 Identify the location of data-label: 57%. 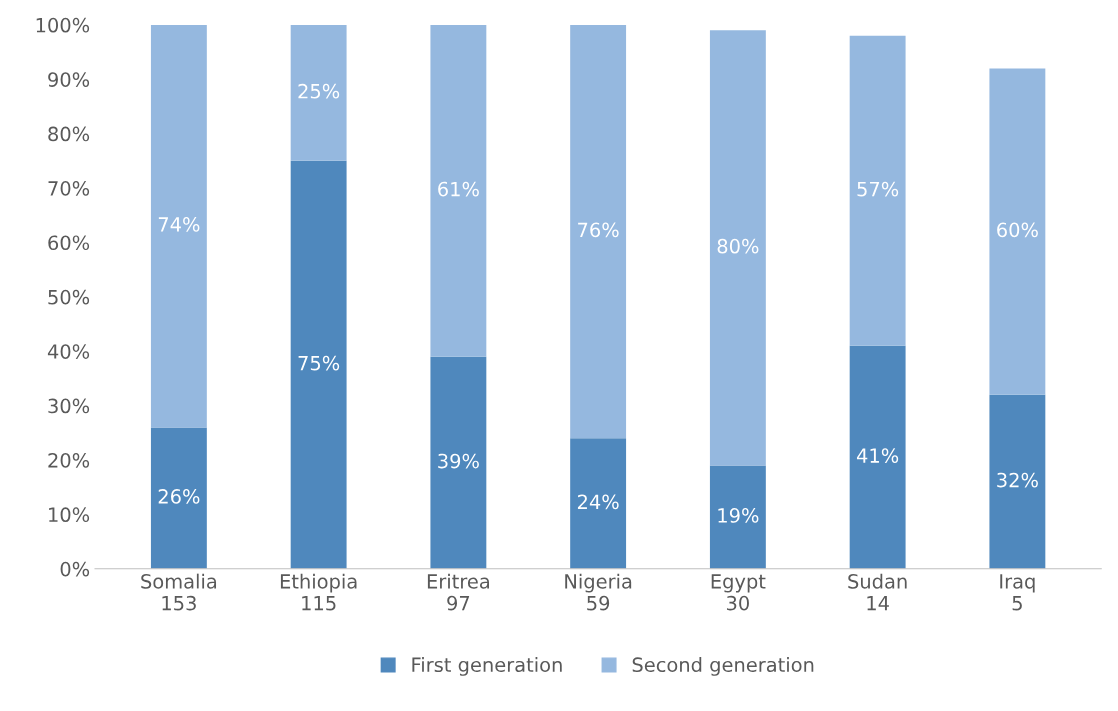
(878, 189).